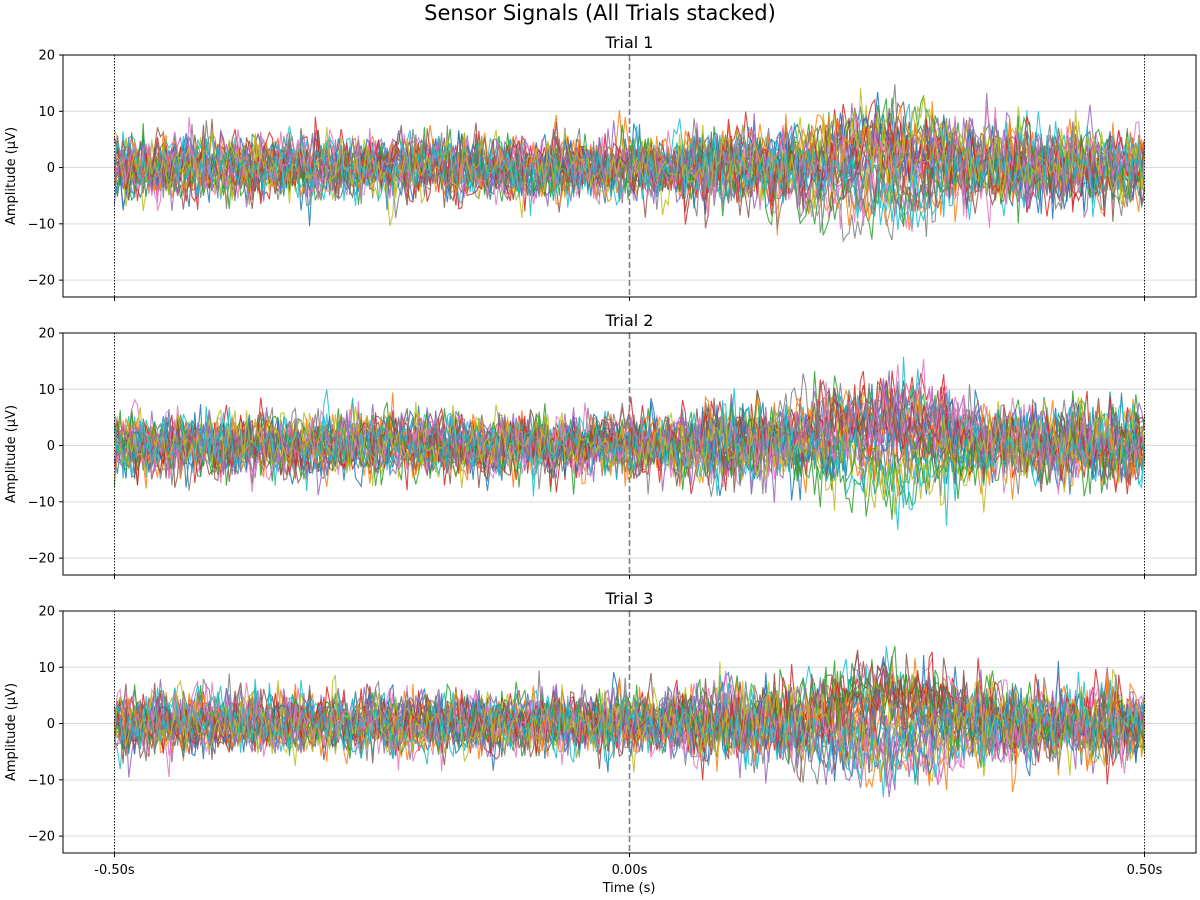  Describe the element at coordinates (629, 320) in the screenshot. I see `subplot-title: Trial 2` at that location.